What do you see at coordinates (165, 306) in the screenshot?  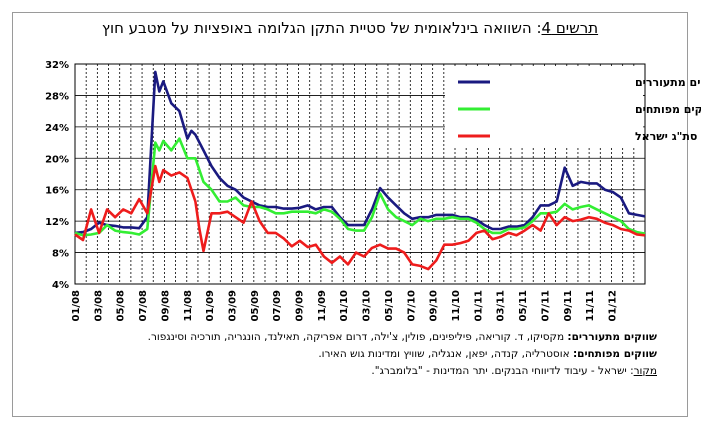 I see `x-tick-label: 09/08` at bounding box center [165, 306].